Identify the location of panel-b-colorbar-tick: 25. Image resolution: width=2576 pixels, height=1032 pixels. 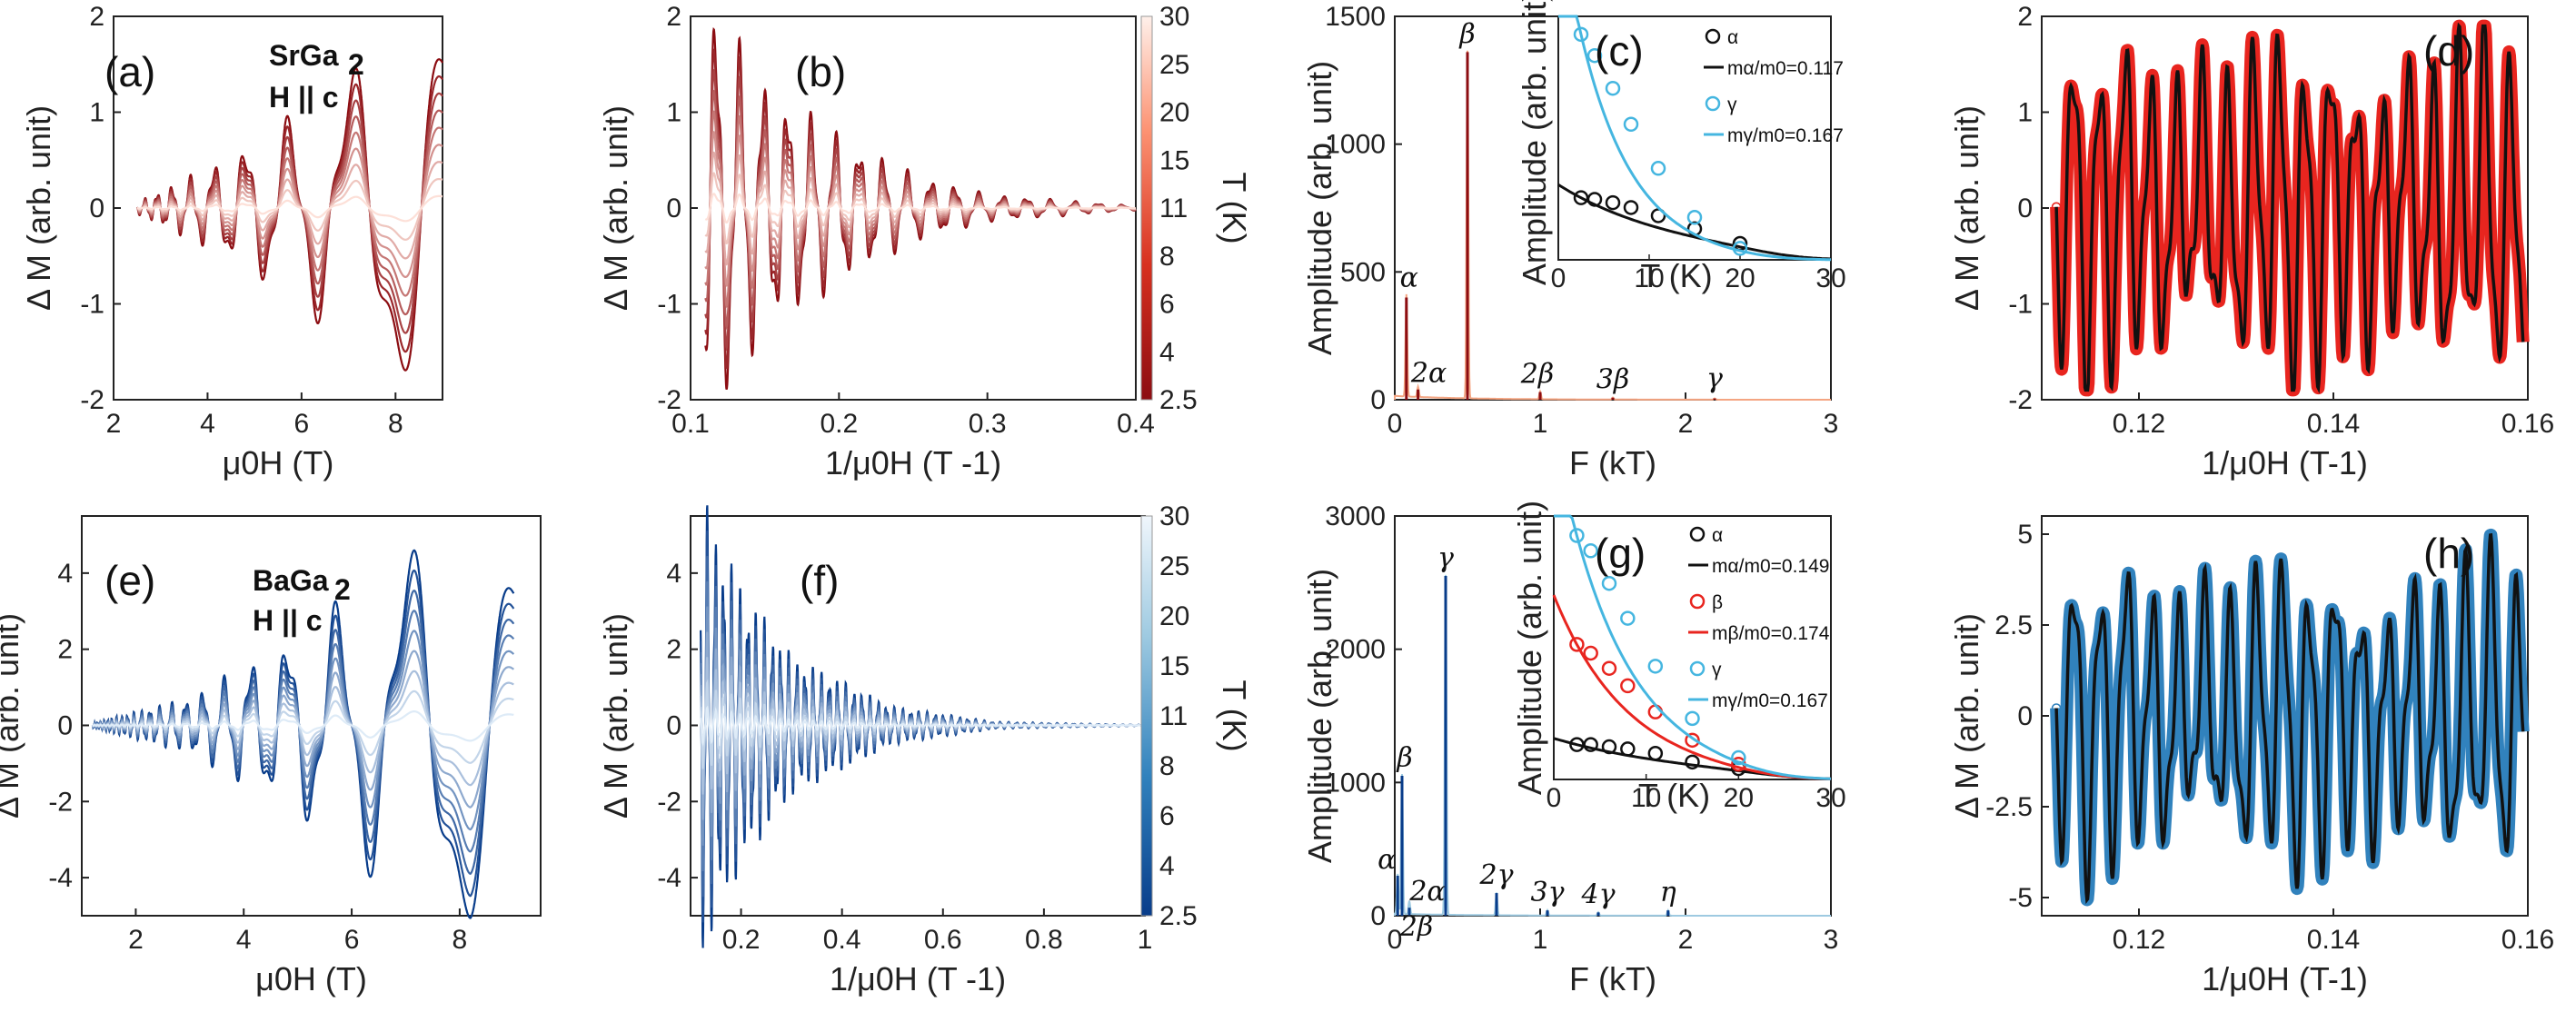
(1174, 65).